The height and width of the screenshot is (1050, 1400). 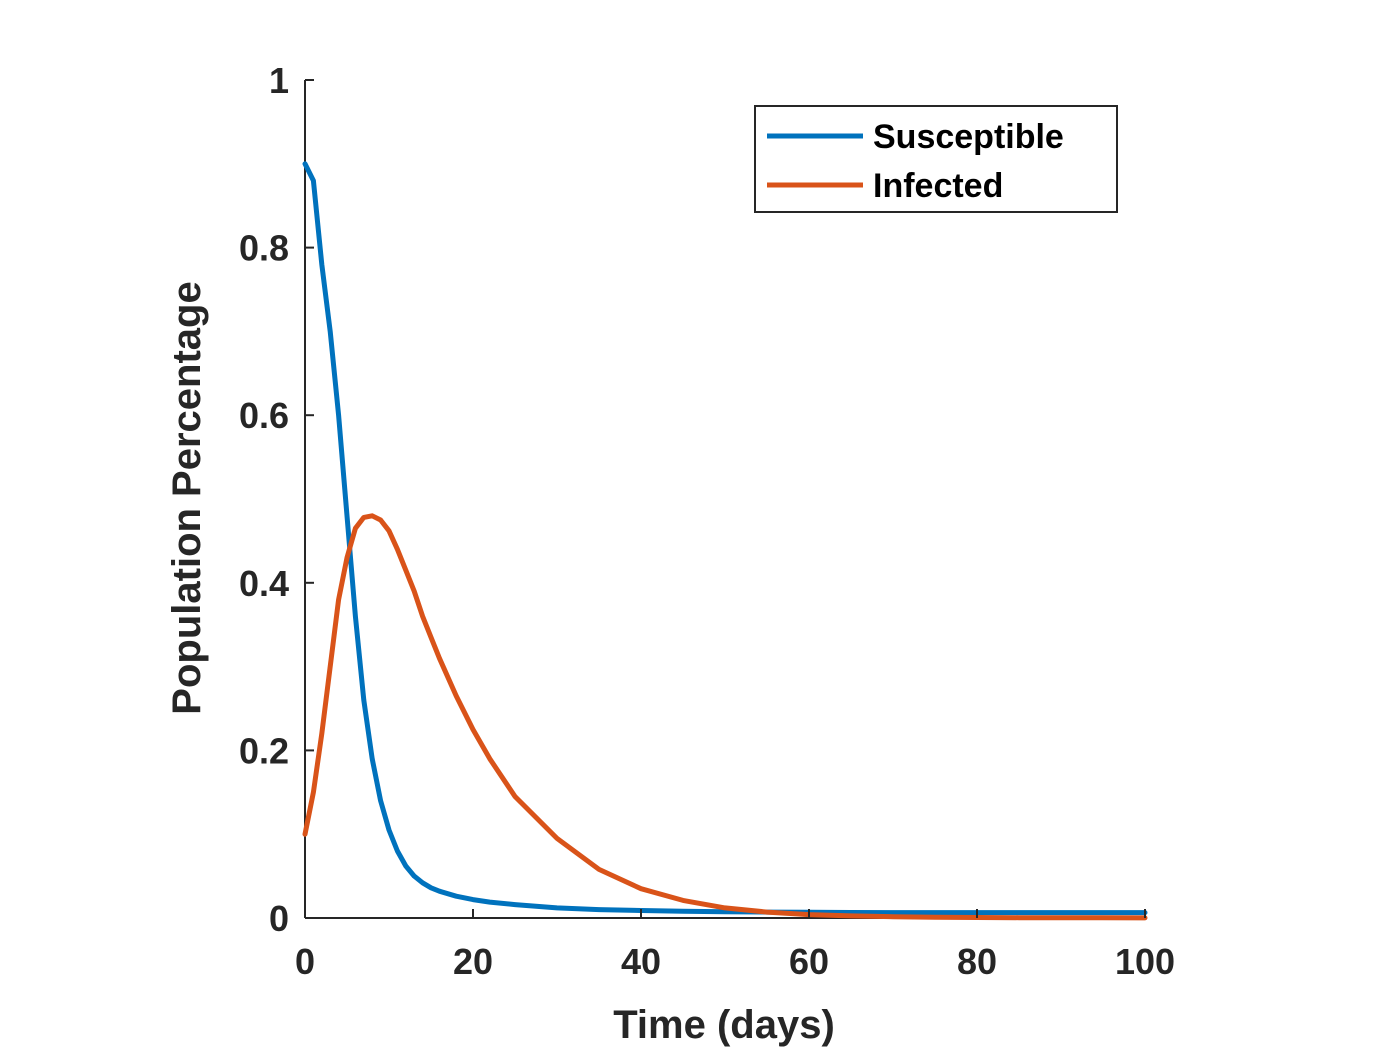 I want to click on y-axis-label: Population Percentage, so click(x=187, y=497).